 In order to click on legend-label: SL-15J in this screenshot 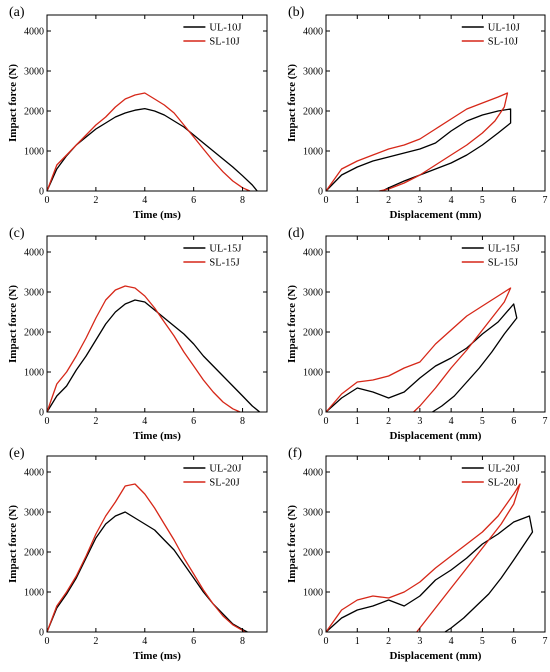, I will do `click(224, 263)`.